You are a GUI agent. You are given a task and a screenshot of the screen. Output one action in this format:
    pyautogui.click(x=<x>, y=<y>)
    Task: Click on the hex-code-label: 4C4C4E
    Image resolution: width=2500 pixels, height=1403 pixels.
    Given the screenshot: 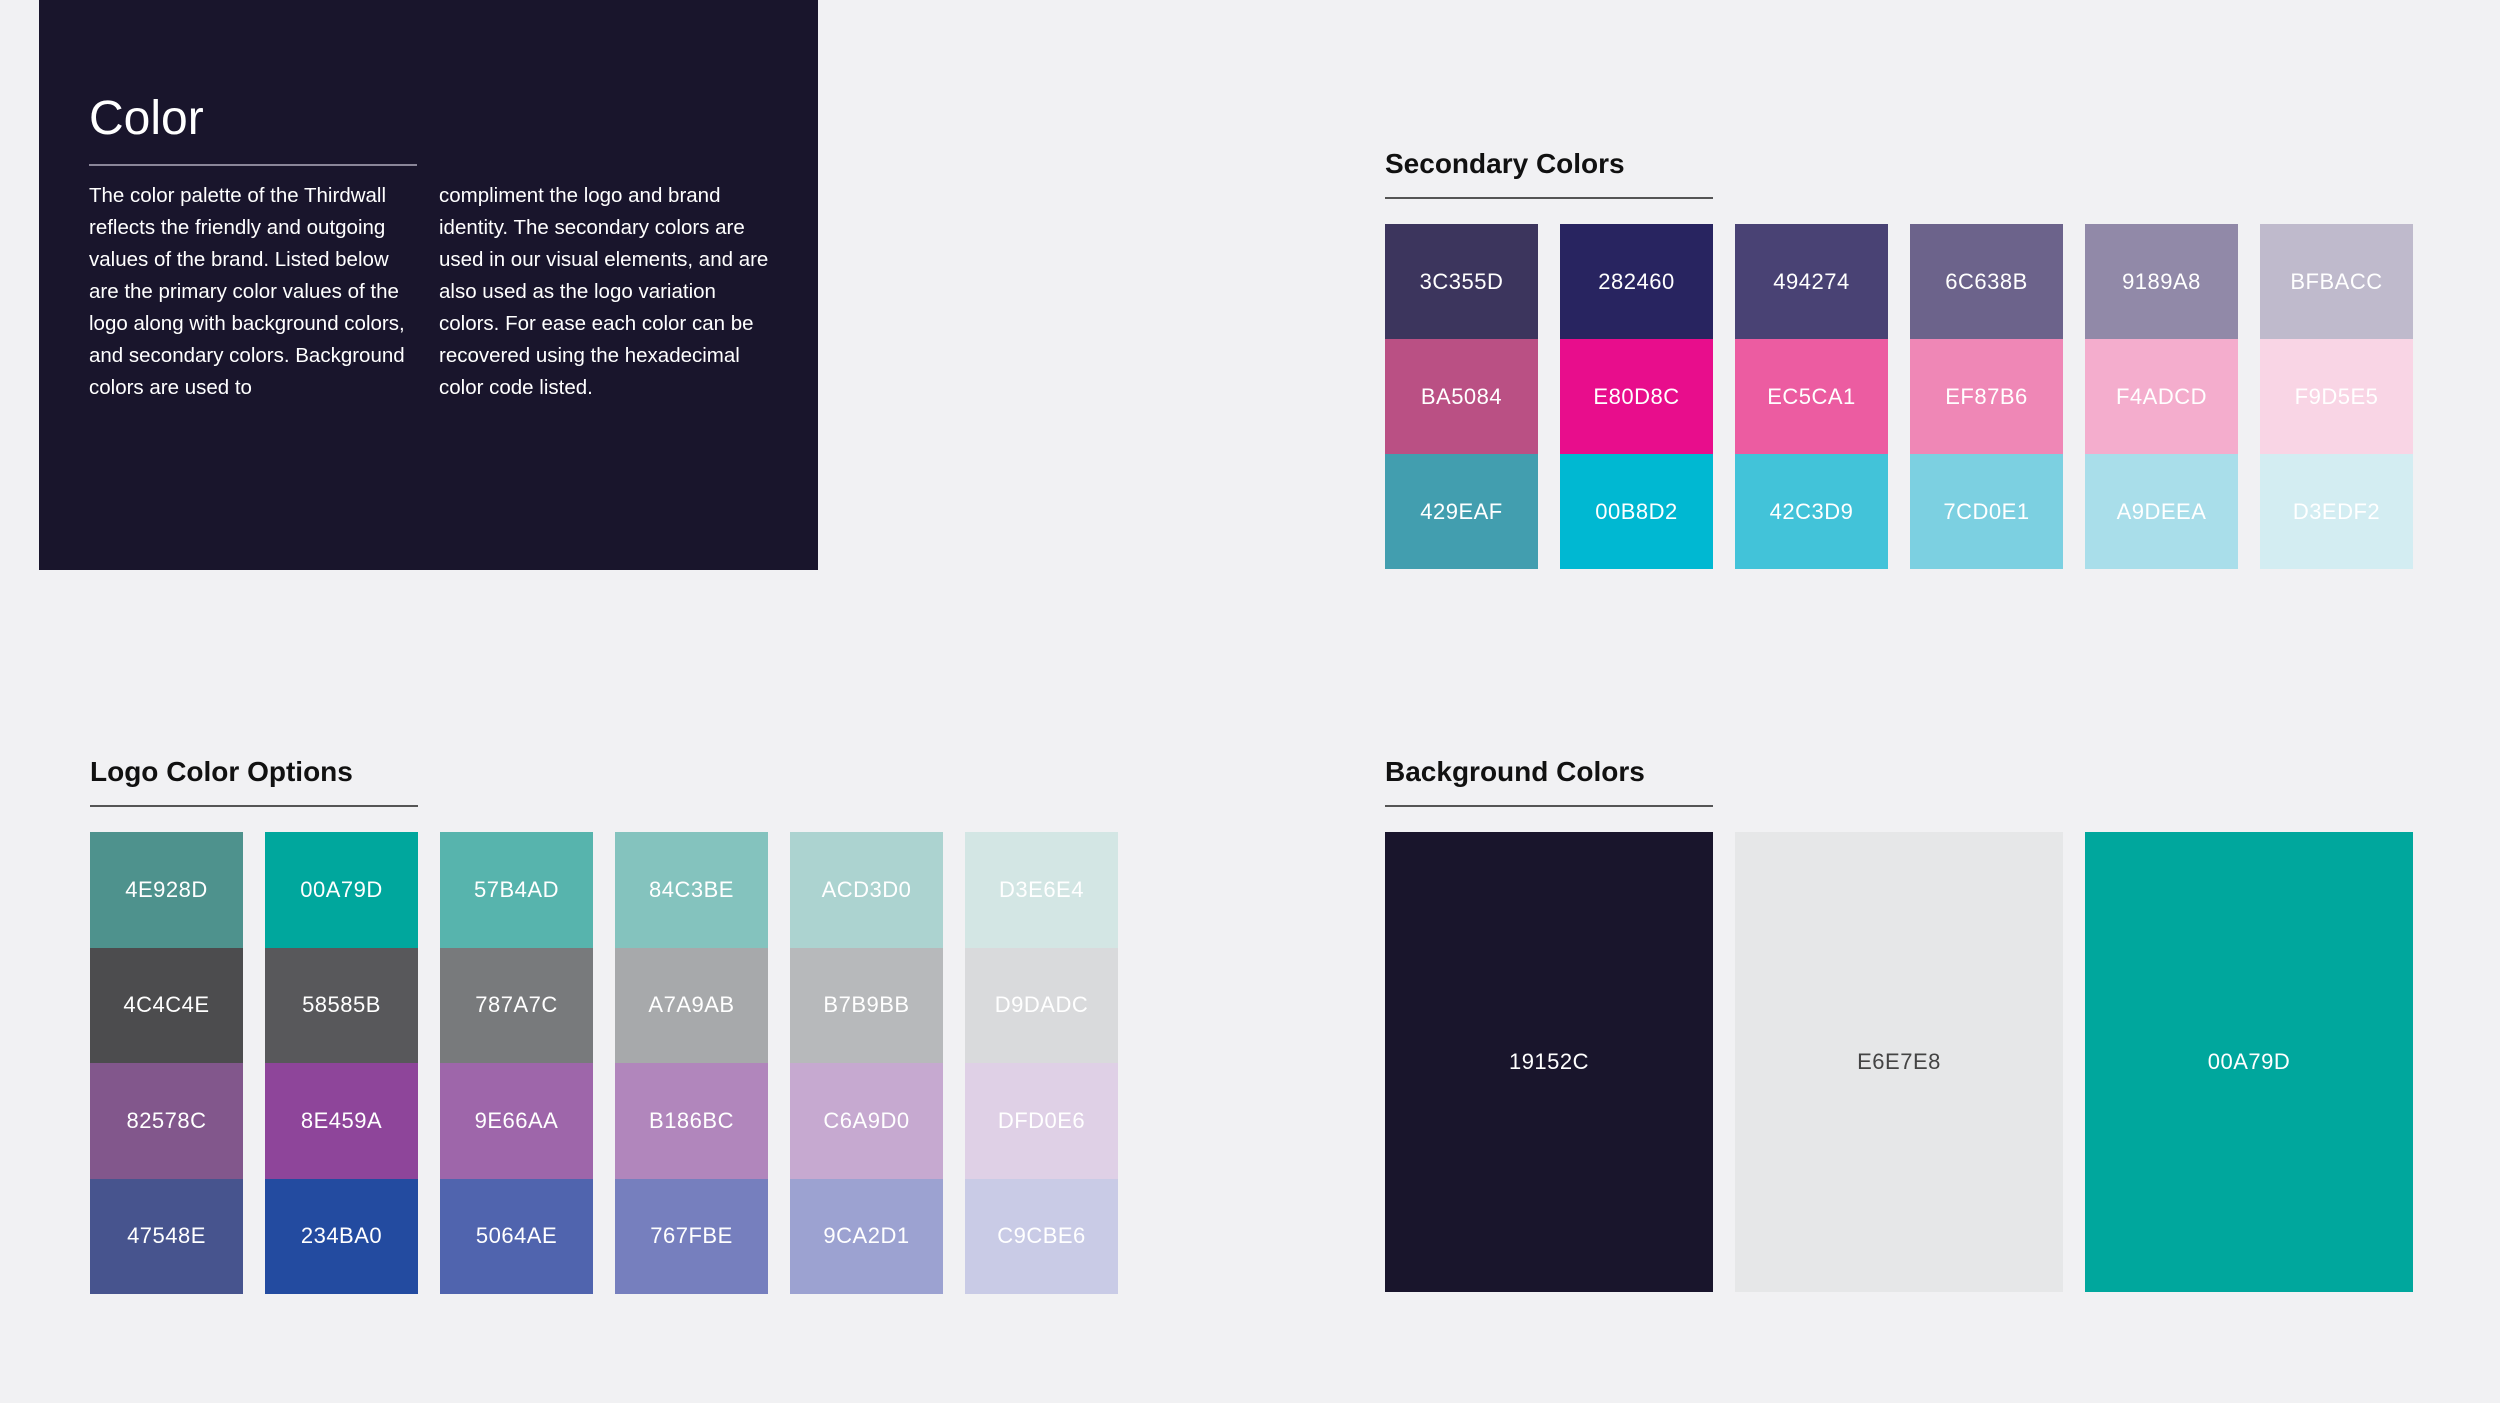 What is the action you would take?
    pyautogui.click(x=166, y=1005)
    